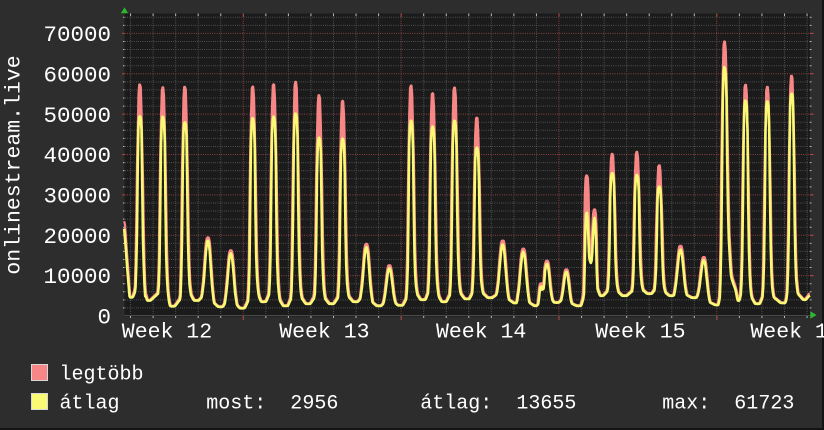  Describe the element at coordinates (77, 116) in the screenshot. I see `svg-text: 50000` at that location.